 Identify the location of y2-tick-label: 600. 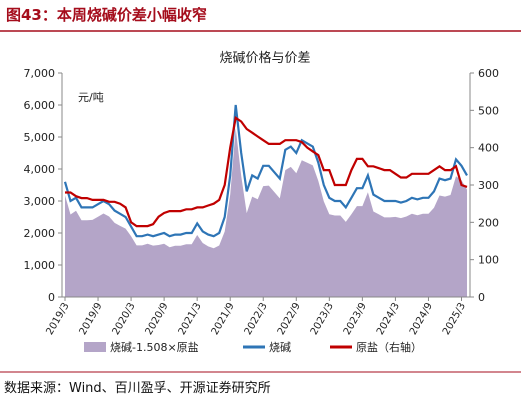
(488, 73).